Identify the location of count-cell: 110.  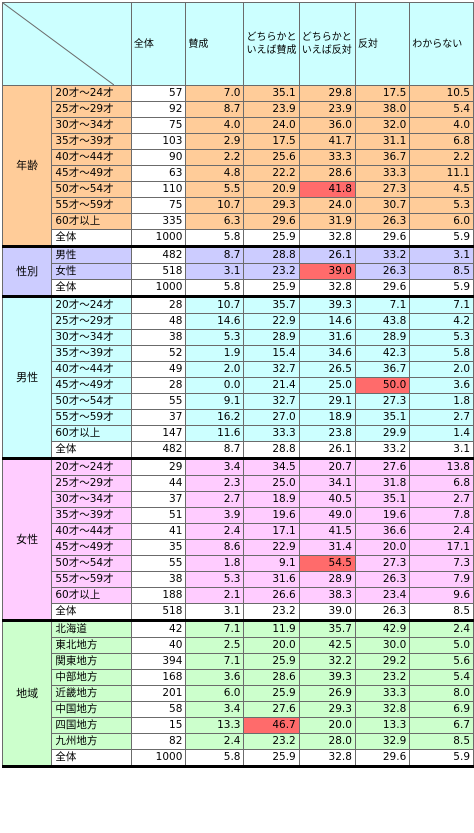
(158, 189).